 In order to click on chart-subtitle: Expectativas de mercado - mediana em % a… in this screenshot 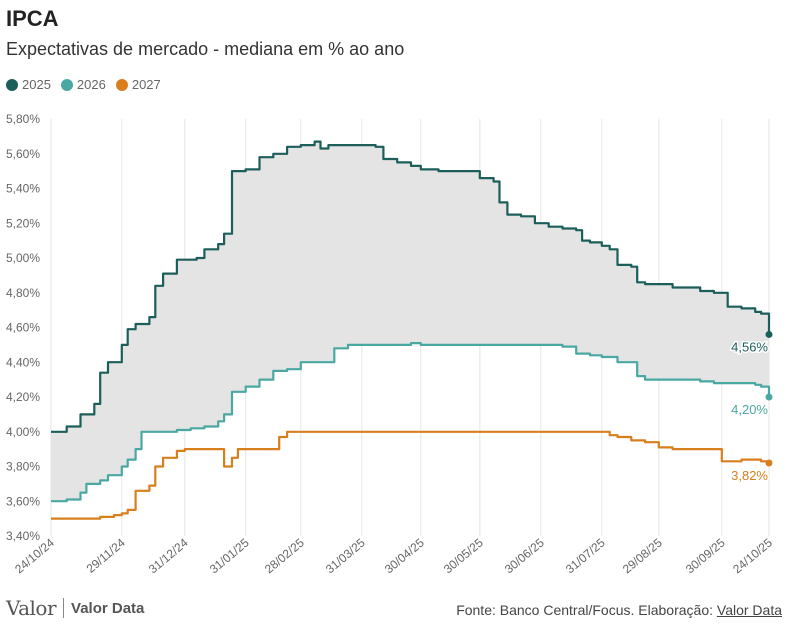, I will do `click(205, 49)`.